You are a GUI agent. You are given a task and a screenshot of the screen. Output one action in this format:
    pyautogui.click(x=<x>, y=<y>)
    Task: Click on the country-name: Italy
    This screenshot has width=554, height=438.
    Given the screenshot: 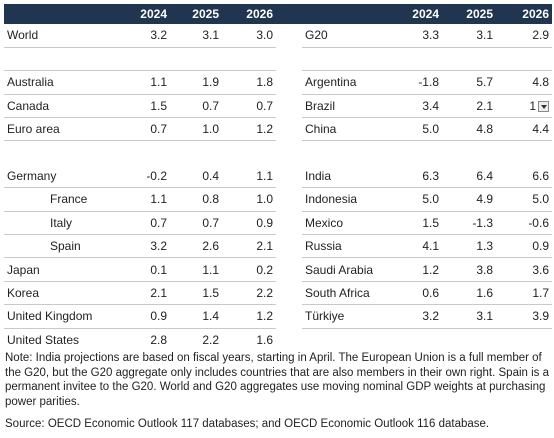 What is the action you would take?
    pyautogui.click(x=59, y=223)
    